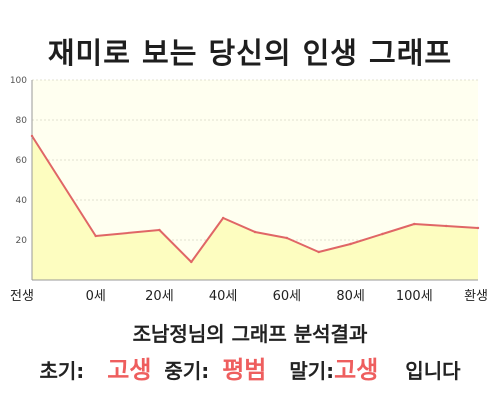 The width and height of the screenshot is (500, 400). What do you see at coordinates (250, 53) in the screenshot?
I see `page-title: 재미로 보는 당신의 인생 그래프` at bounding box center [250, 53].